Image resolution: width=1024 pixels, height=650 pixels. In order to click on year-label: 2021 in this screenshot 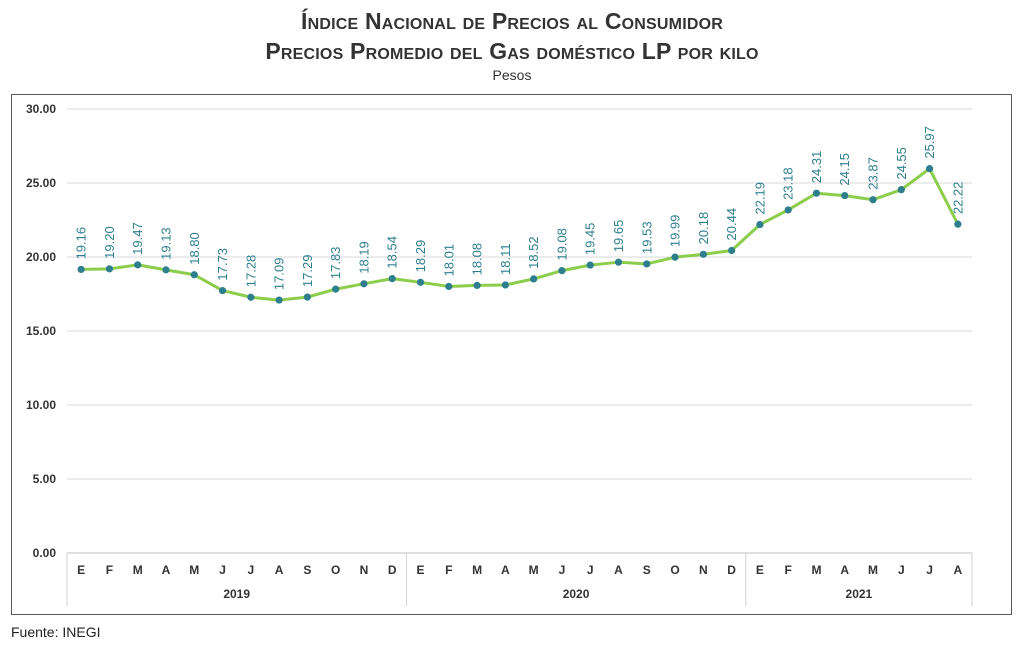, I will do `click(859, 594)`.